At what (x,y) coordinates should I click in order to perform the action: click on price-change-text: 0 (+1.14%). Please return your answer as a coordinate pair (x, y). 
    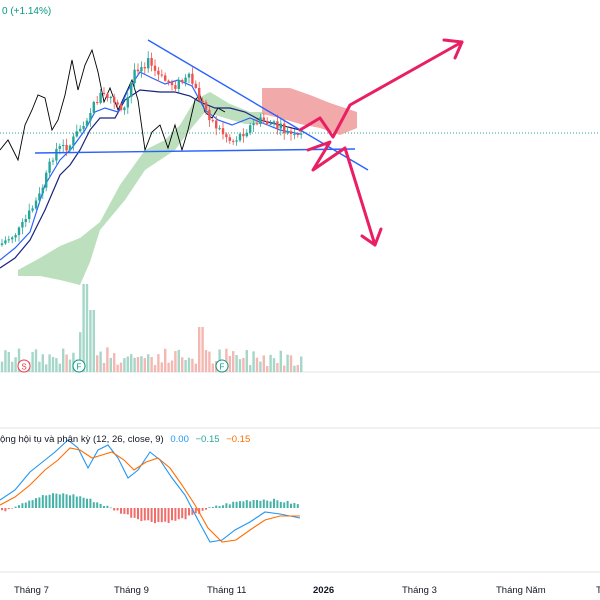
    Looking at the image, I should click on (26, 11).